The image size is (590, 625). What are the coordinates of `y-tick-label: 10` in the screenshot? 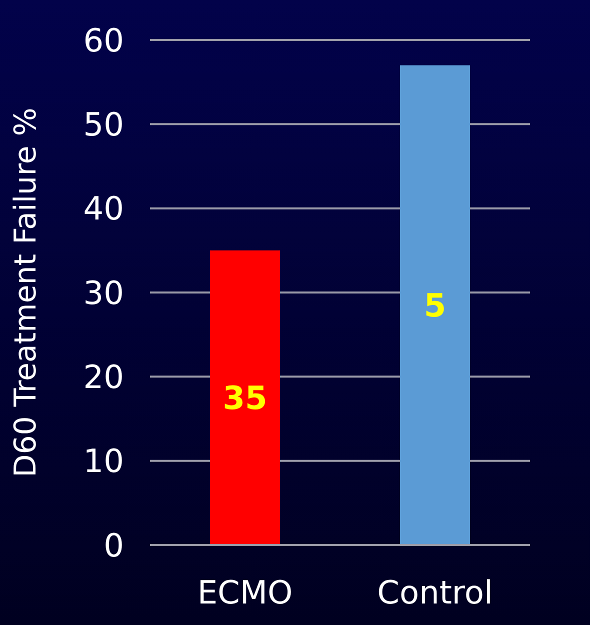 It's located at (103, 461).